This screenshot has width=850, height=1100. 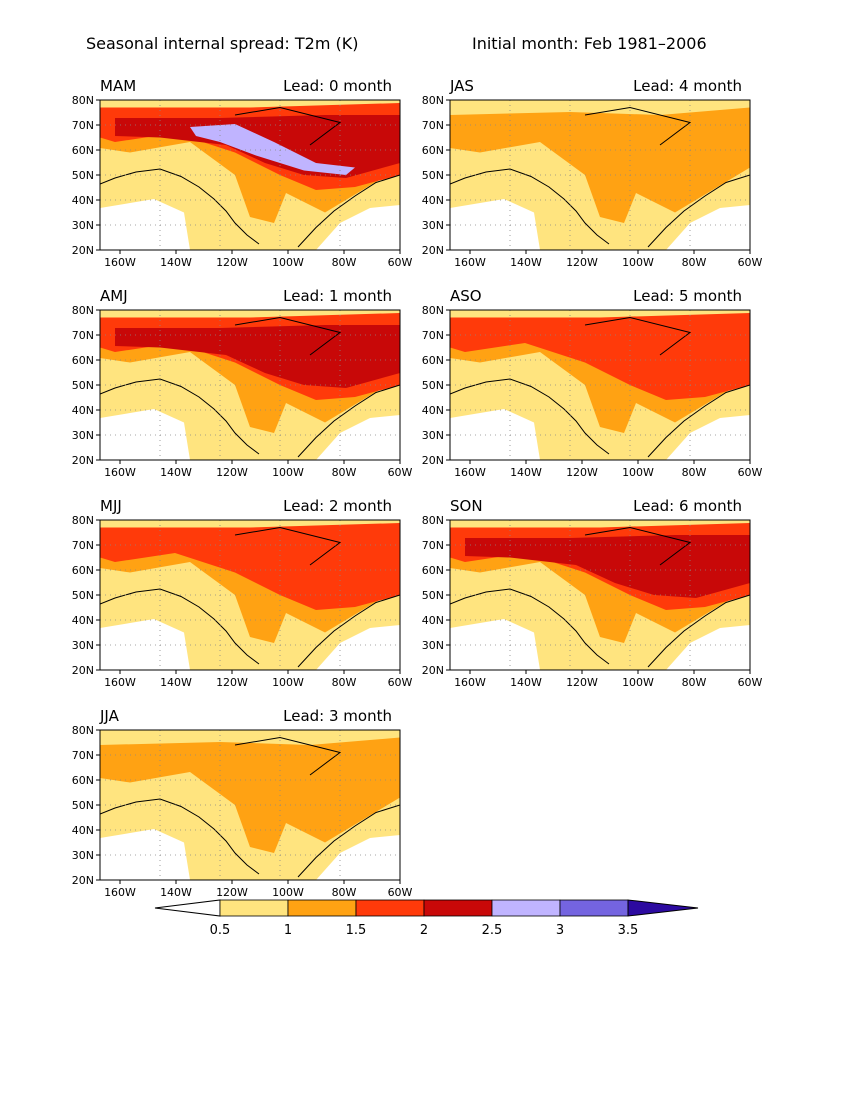 I want to click on panel-lead-label: Lead: 3 month, so click(x=337, y=716).